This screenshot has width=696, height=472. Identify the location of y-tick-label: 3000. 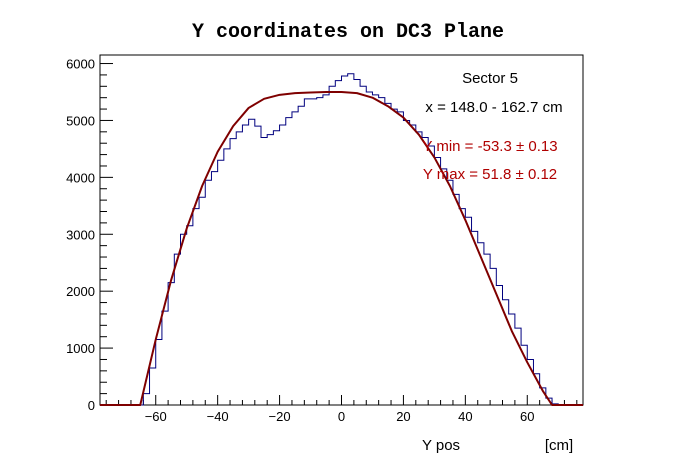
(80, 234).